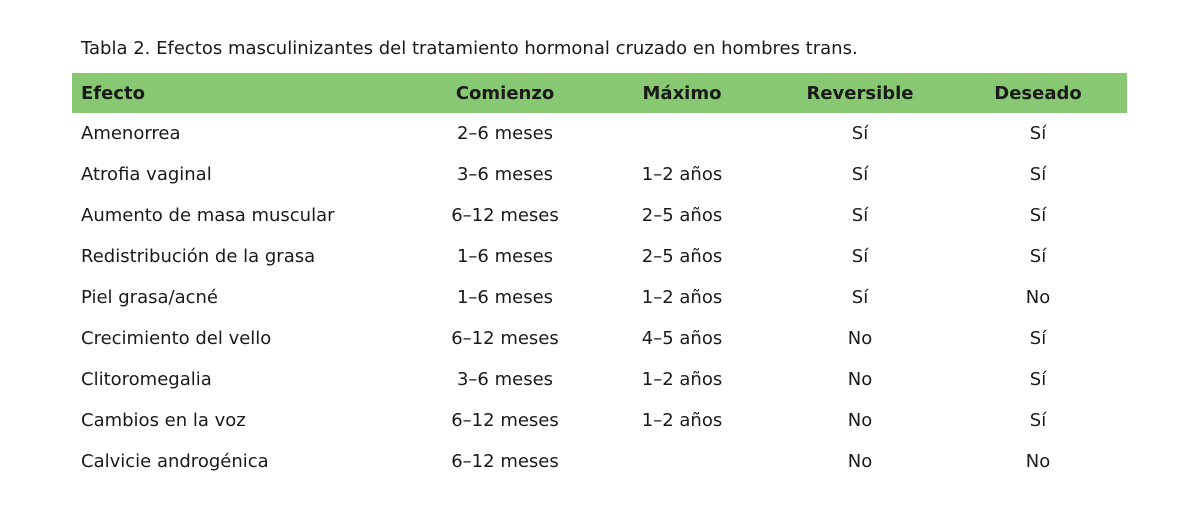  What do you see at coordinates (1038, 93) in the screenshot?
I see `header-cell: Deseado` at bounding box center [1038, 93].